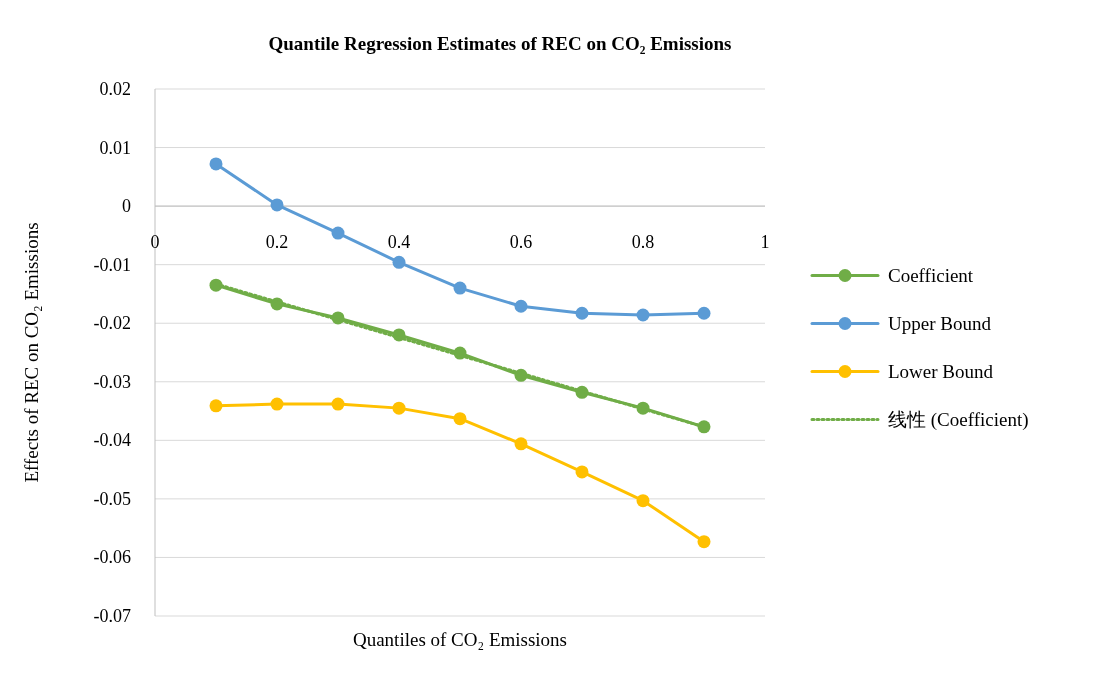  I want to click on y-tick-label: 0, so click(126, 206).